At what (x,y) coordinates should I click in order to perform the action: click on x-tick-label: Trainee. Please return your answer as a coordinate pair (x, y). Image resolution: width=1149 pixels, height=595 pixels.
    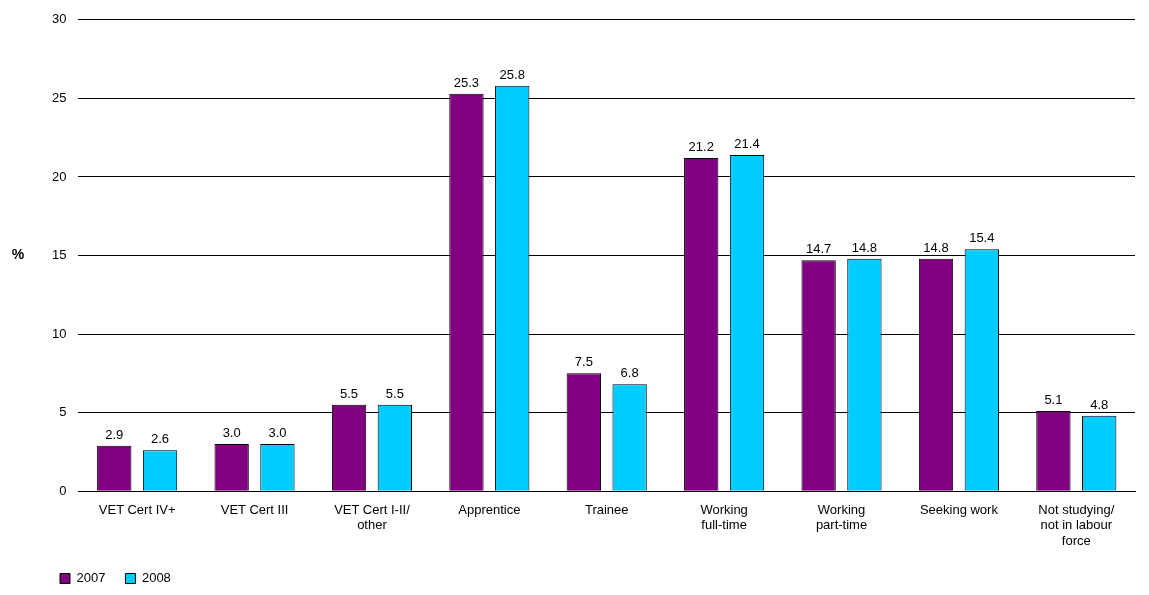
    Looking at the image, I should click on (606, 509).